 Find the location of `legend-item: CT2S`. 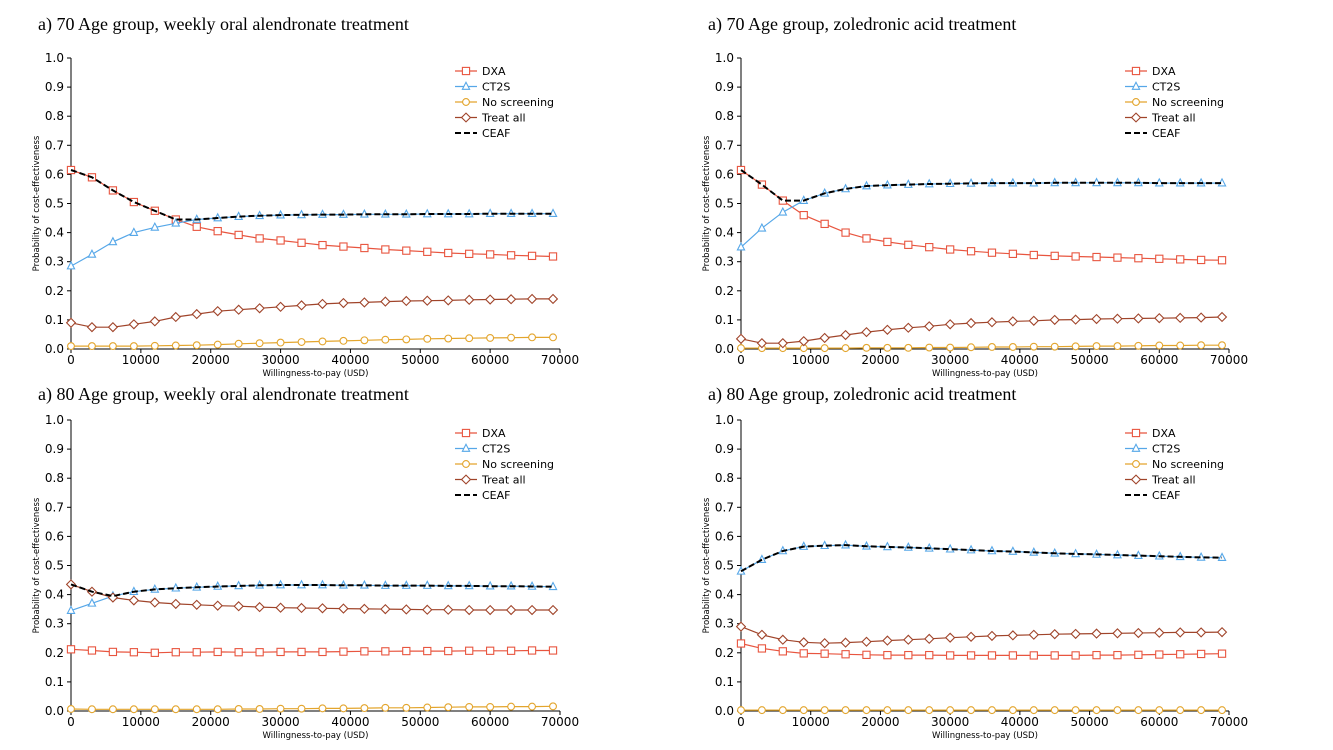

legend-item: CT2S is located at coordinates (1152, 87).